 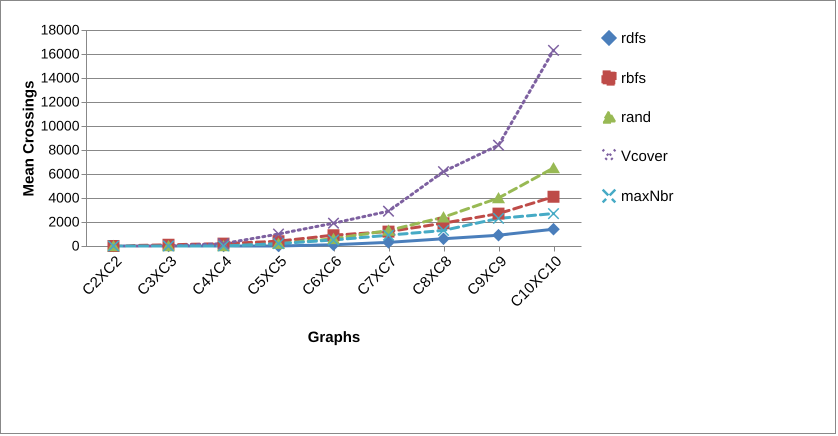 I want to click on y-tick-label: 0, so click(x=76, y=246).